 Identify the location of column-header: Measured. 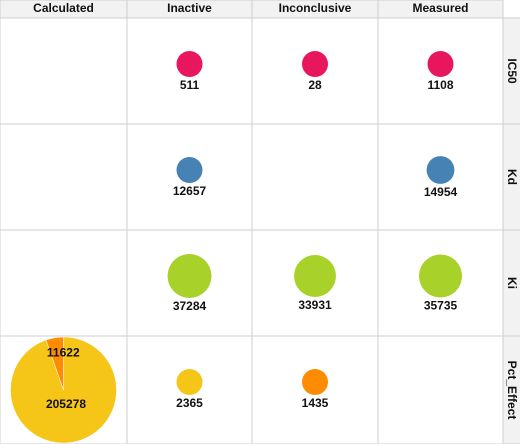
(440, 8).